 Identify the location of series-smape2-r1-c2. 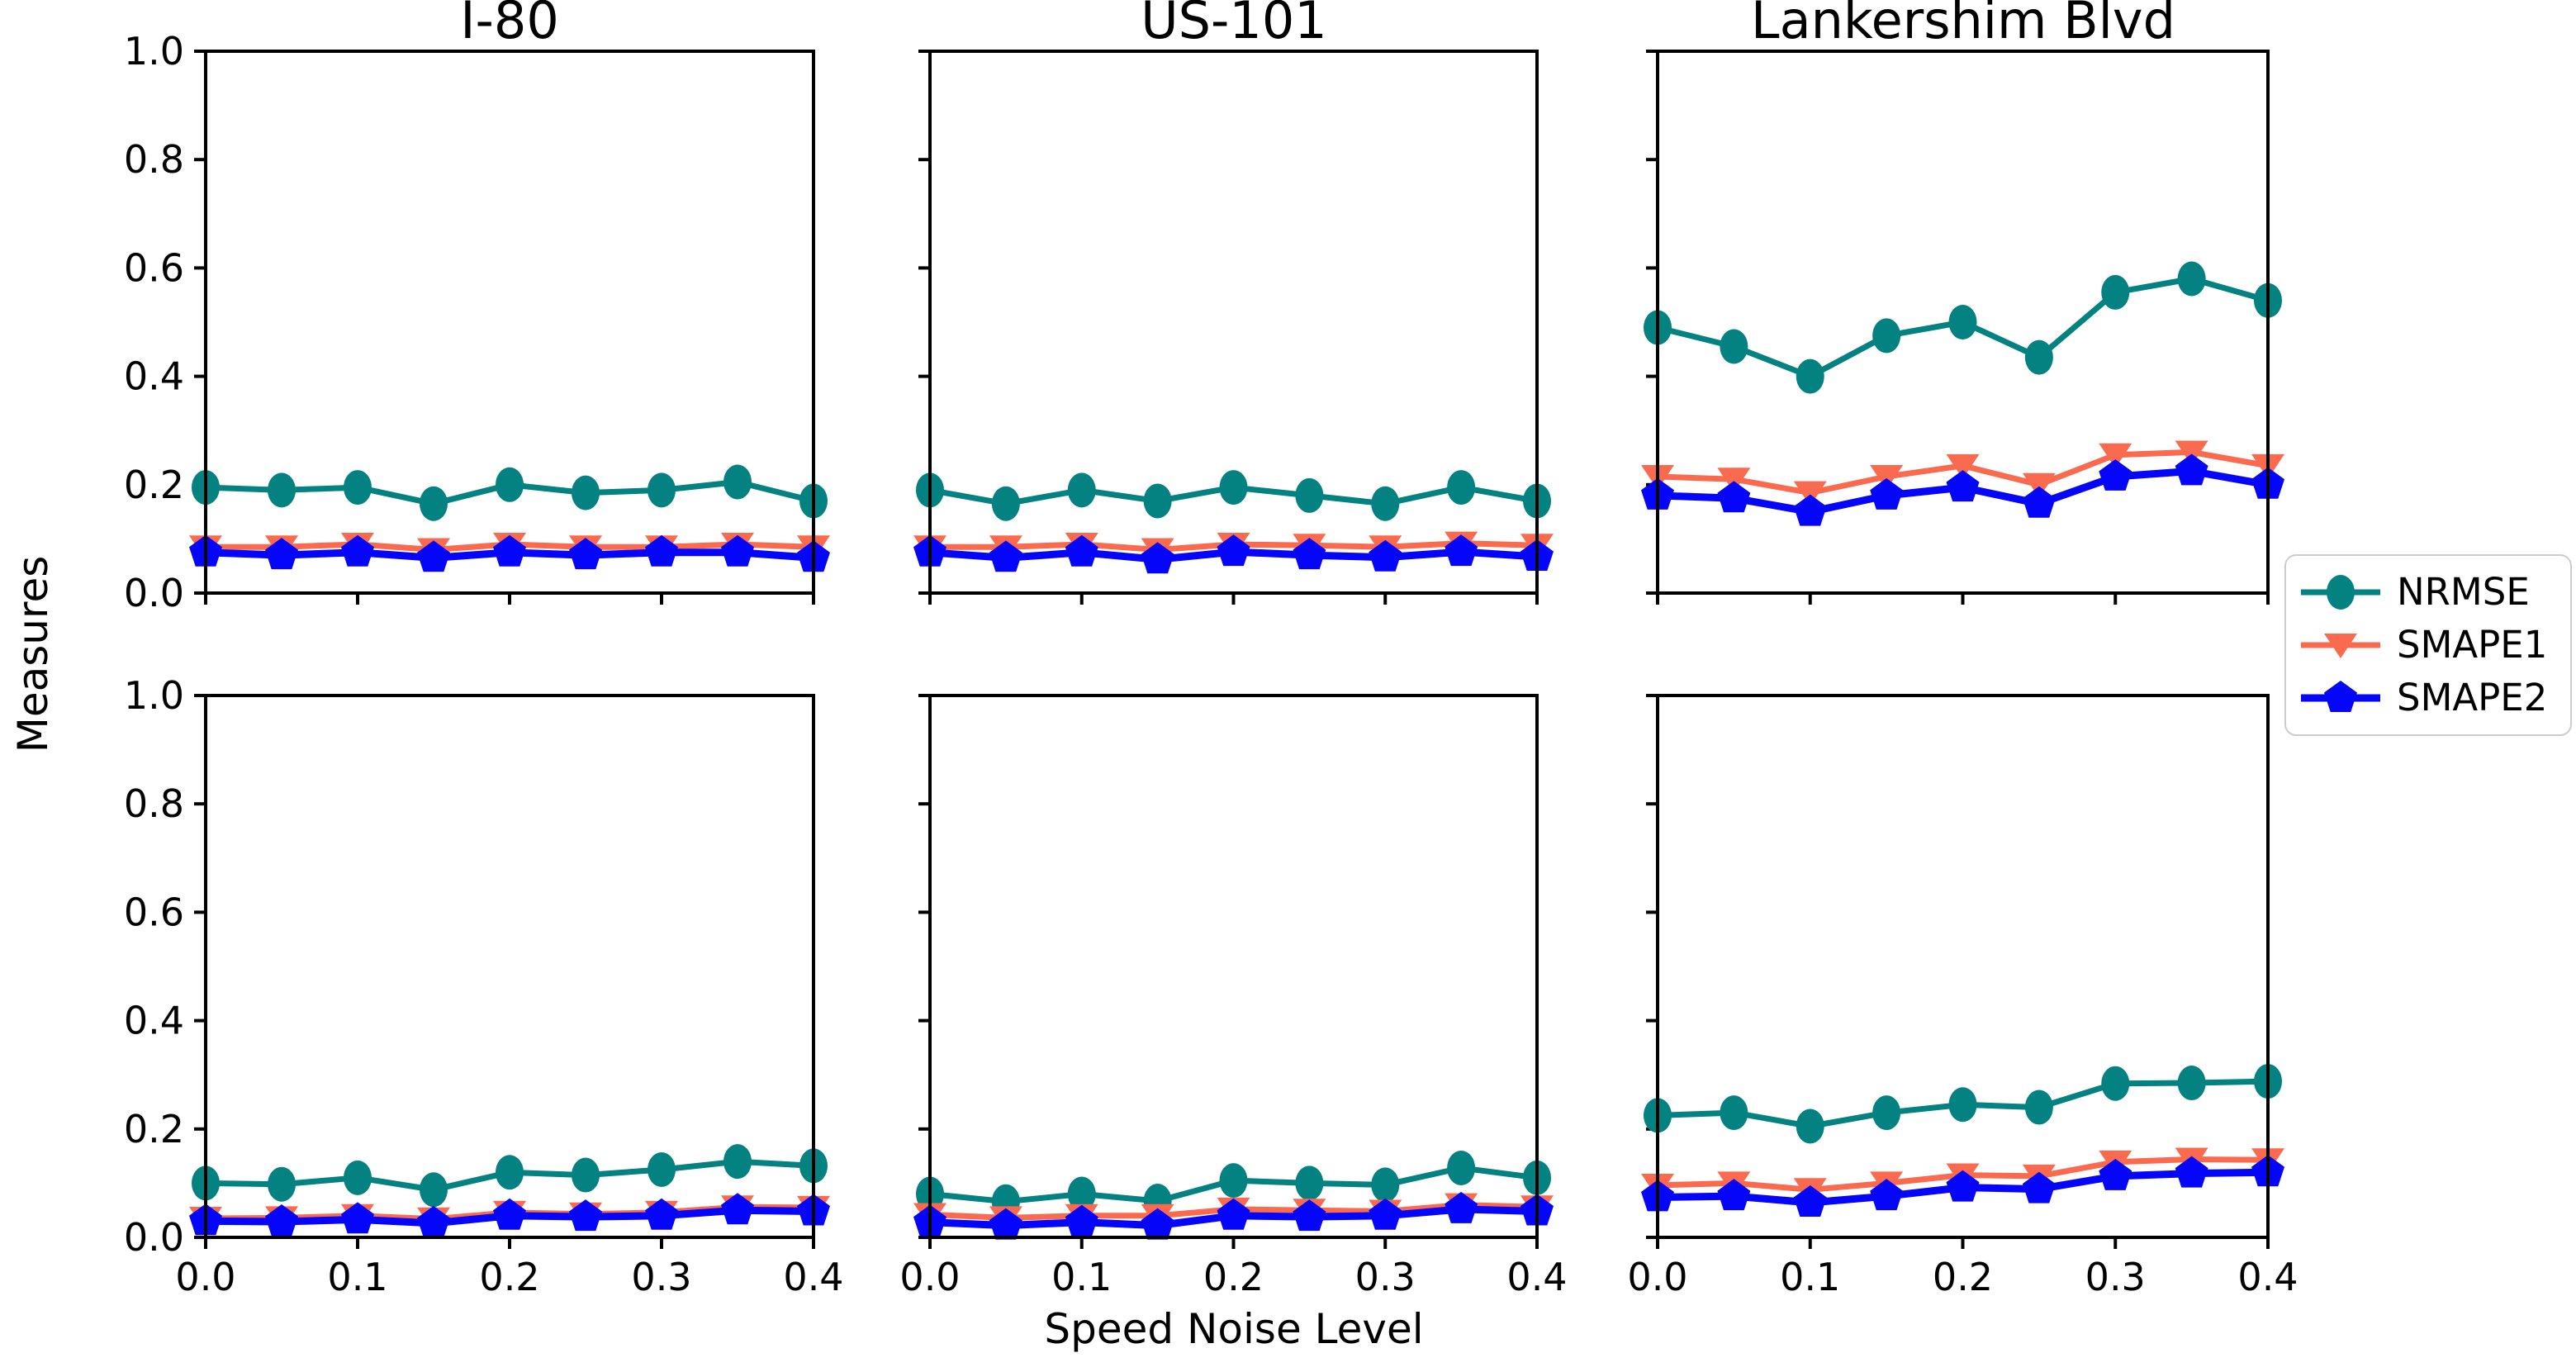
(1962, 1186).